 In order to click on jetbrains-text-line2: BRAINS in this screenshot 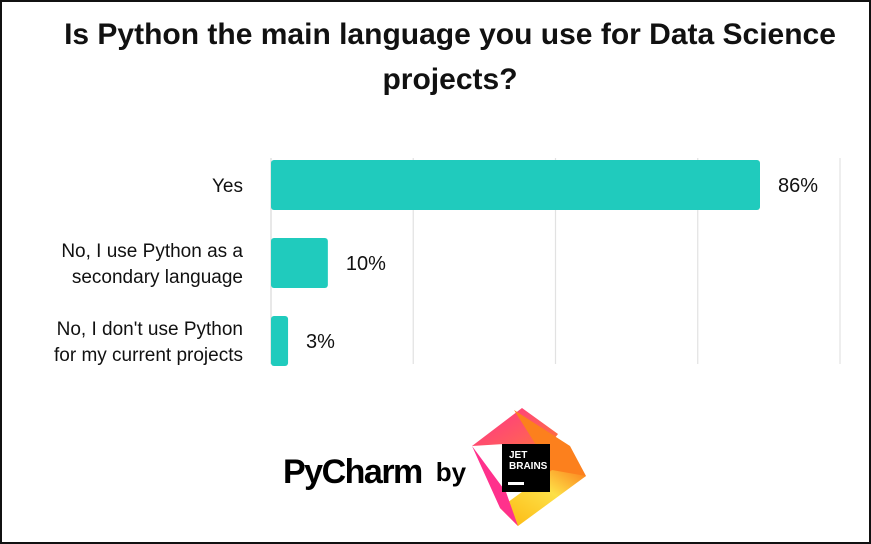, I will do `click(528, 466)`.